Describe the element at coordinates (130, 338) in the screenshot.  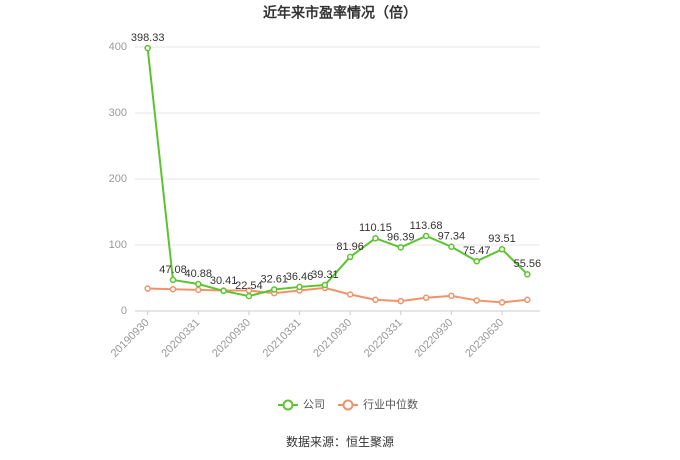
I see `x-tick-label: 20190930` at that location.